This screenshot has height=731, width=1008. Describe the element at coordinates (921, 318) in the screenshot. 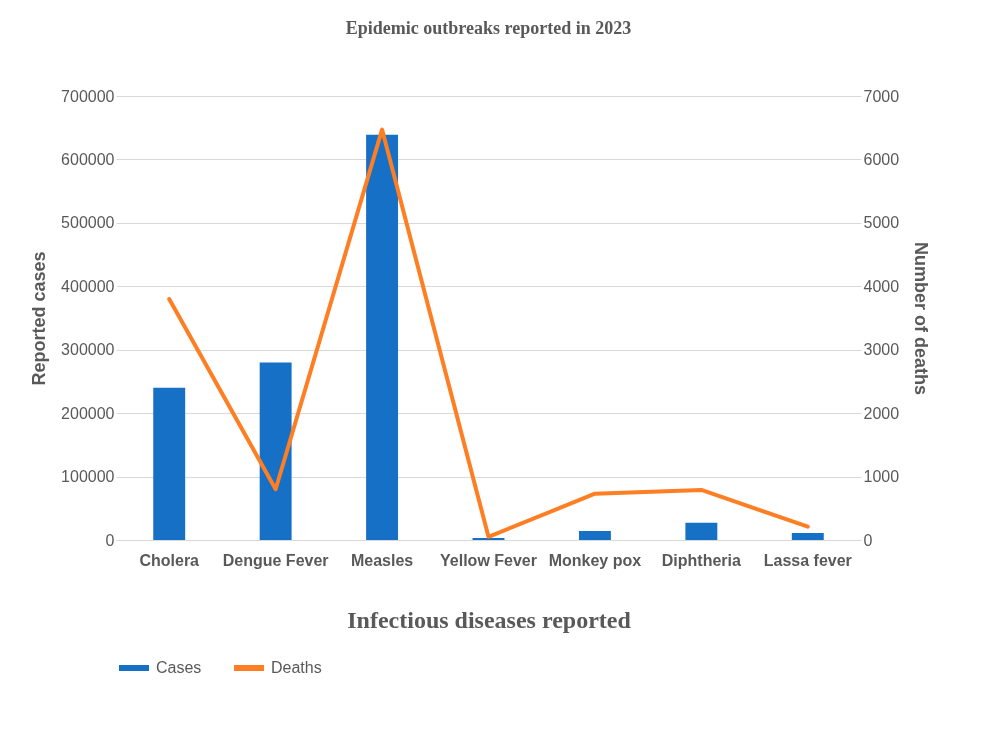

I see `y2-axis-title: Number of deaths` at that location.